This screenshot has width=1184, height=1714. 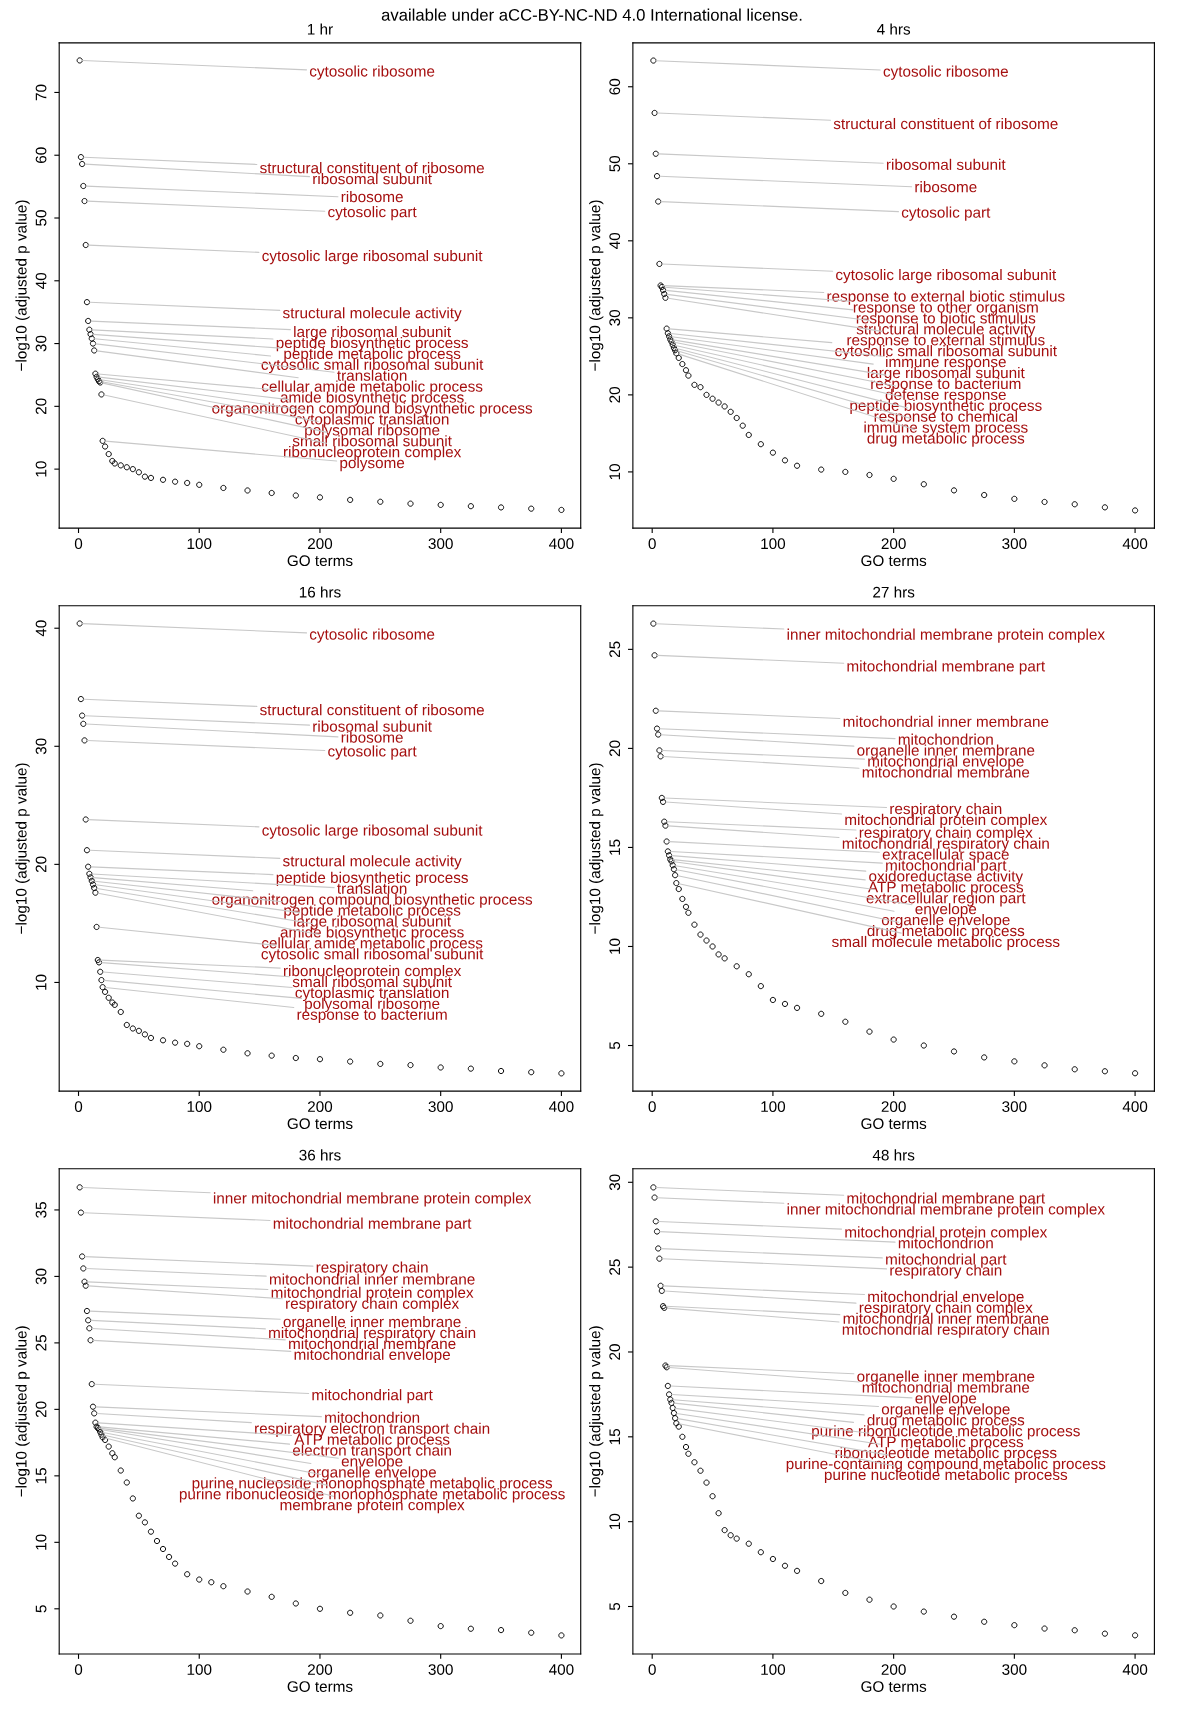 What do you see at coordinates (41, 1210) in the screenshot?
I see `y-tick-label: 35` at bounding box center [41, 1210].